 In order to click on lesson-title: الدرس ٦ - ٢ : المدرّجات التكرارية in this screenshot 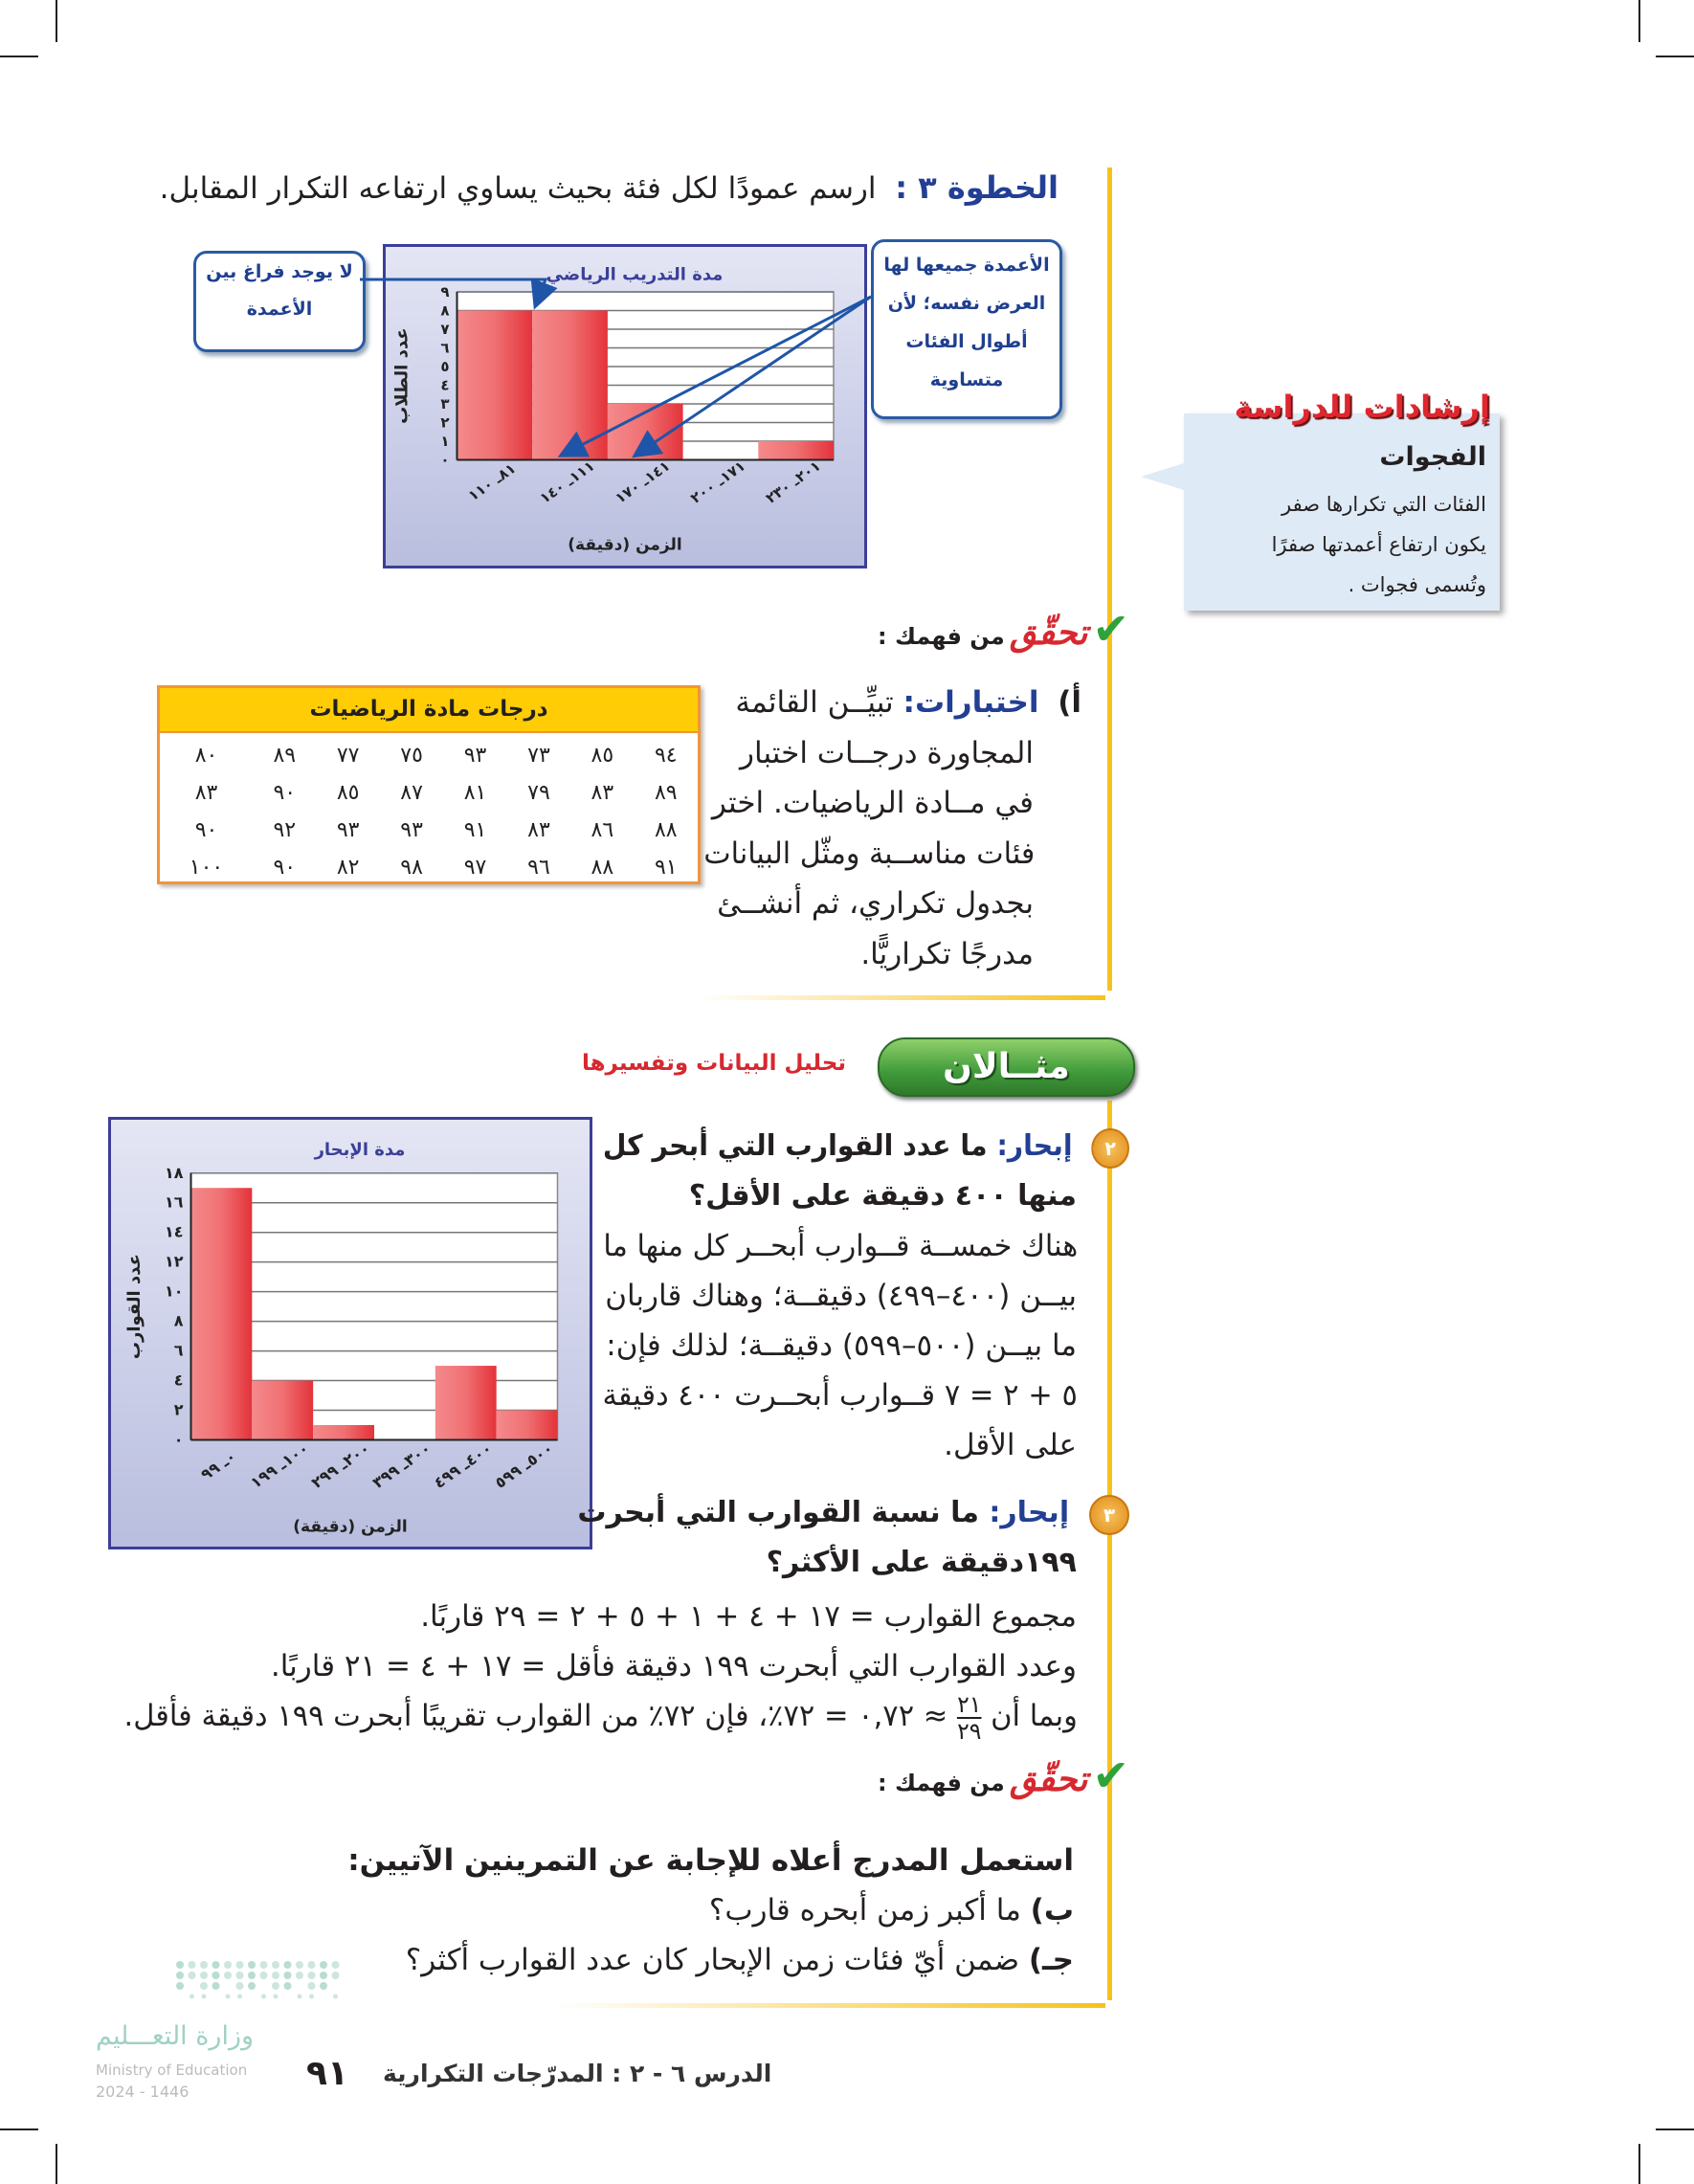, I will do `click(577, 2074)`.